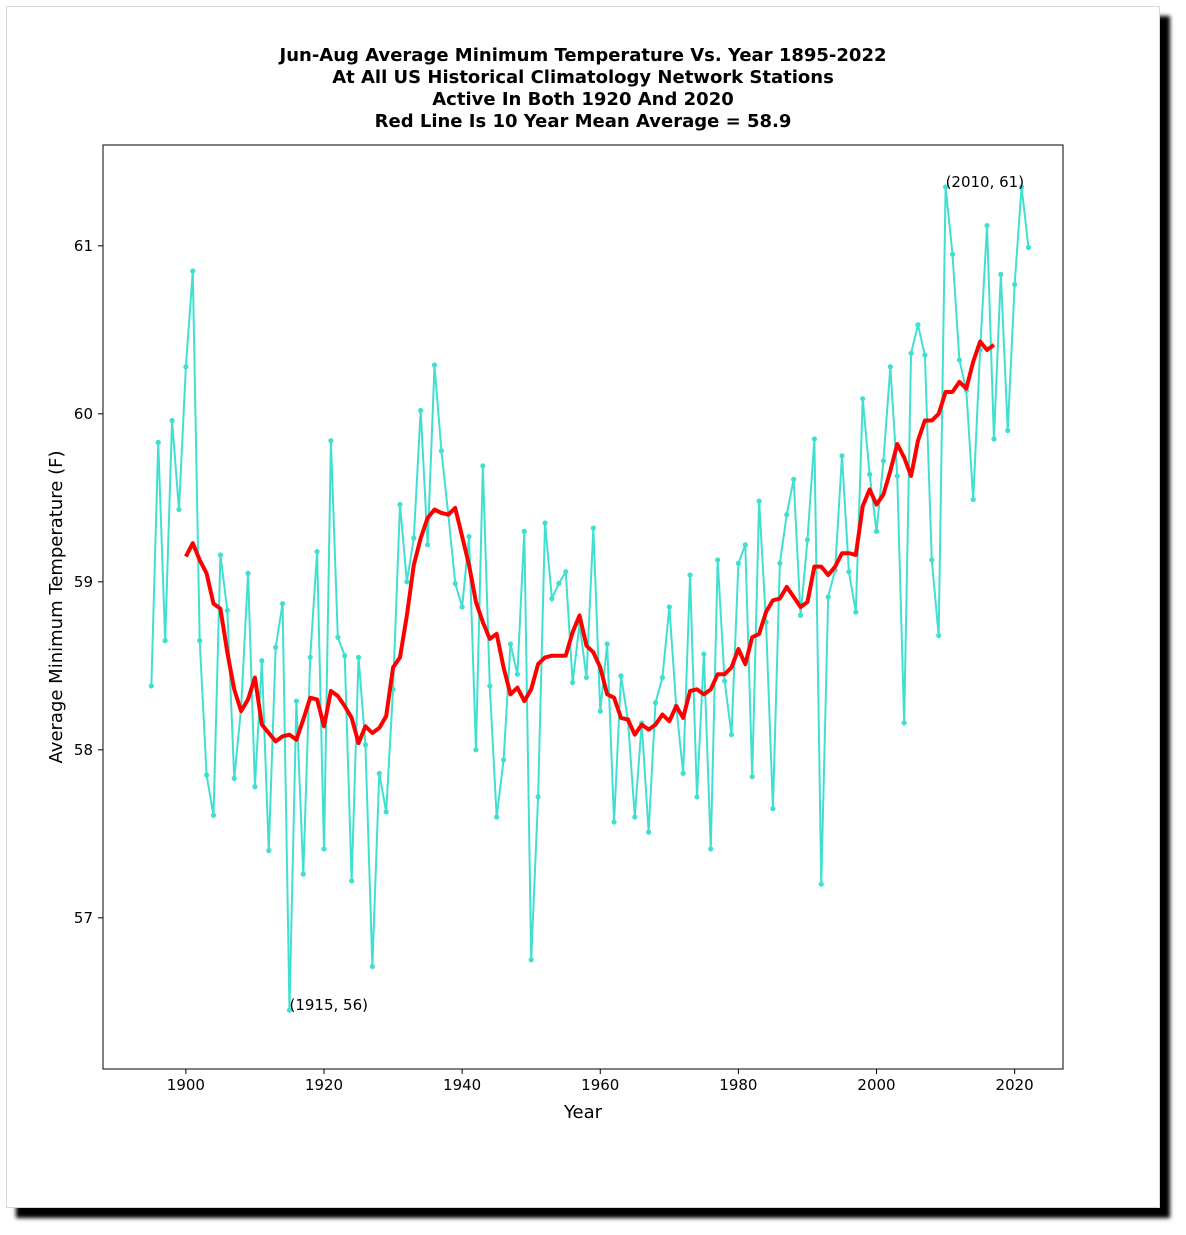  What do you see at coordinates (462, 1085) in the screenshot?
I see `x-tick-label: 1940` at bounding box center [462, 1085].